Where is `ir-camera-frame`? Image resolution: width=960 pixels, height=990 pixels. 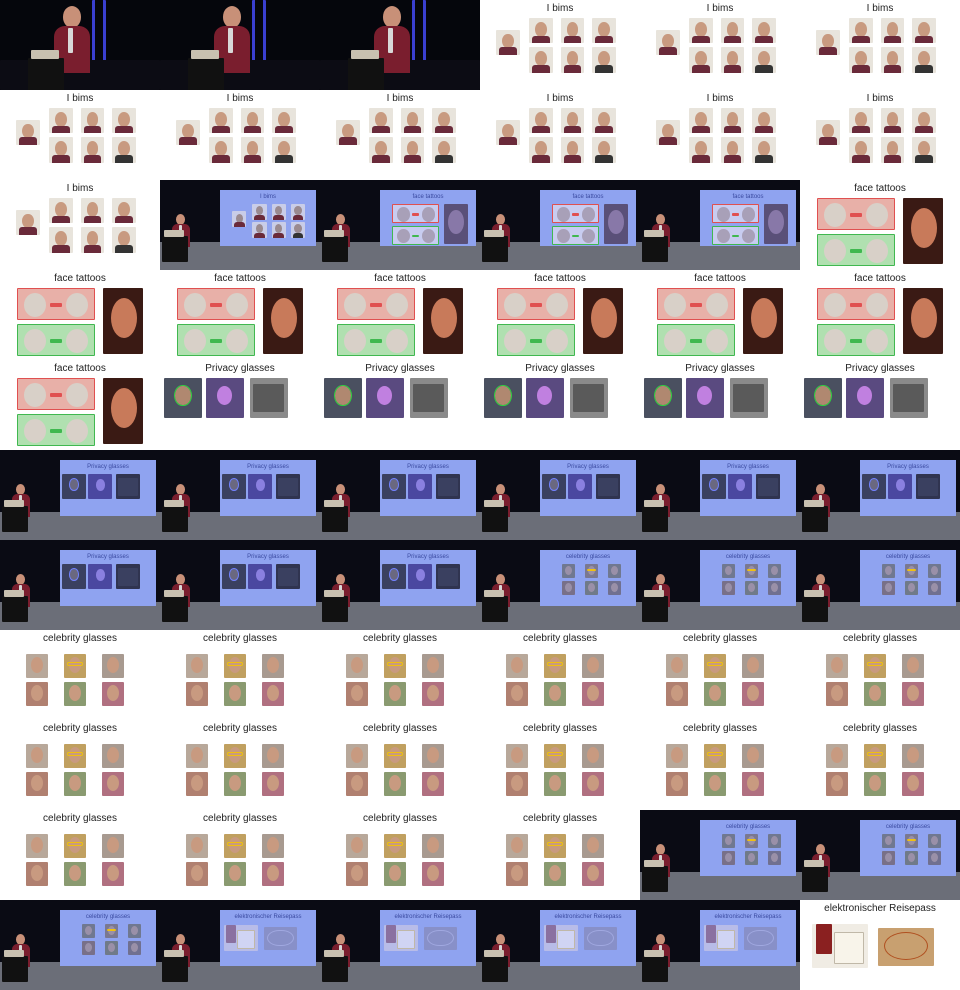
ir-camera-frame is located at coordinates (428, 398).